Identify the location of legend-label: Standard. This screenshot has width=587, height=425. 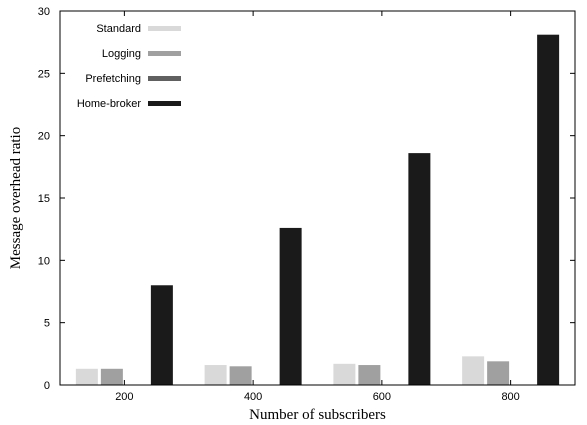
(118, 29).